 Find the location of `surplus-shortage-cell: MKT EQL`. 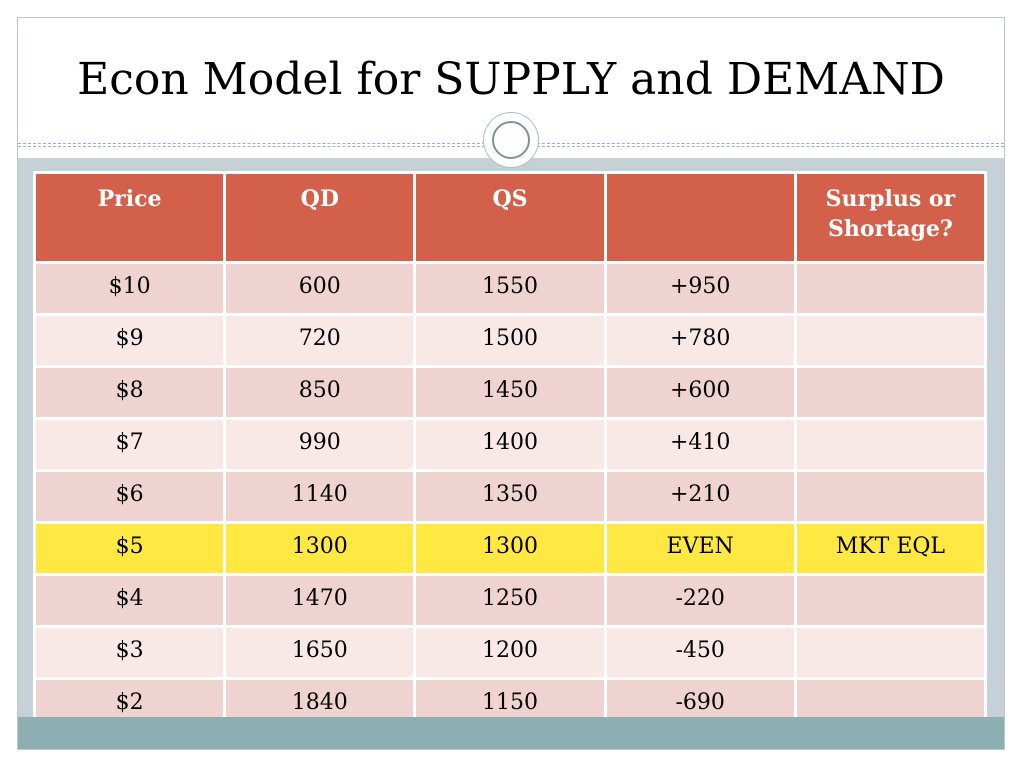

surplus-shortage-cell: MKT EQL is located at coordinates (890, 548).